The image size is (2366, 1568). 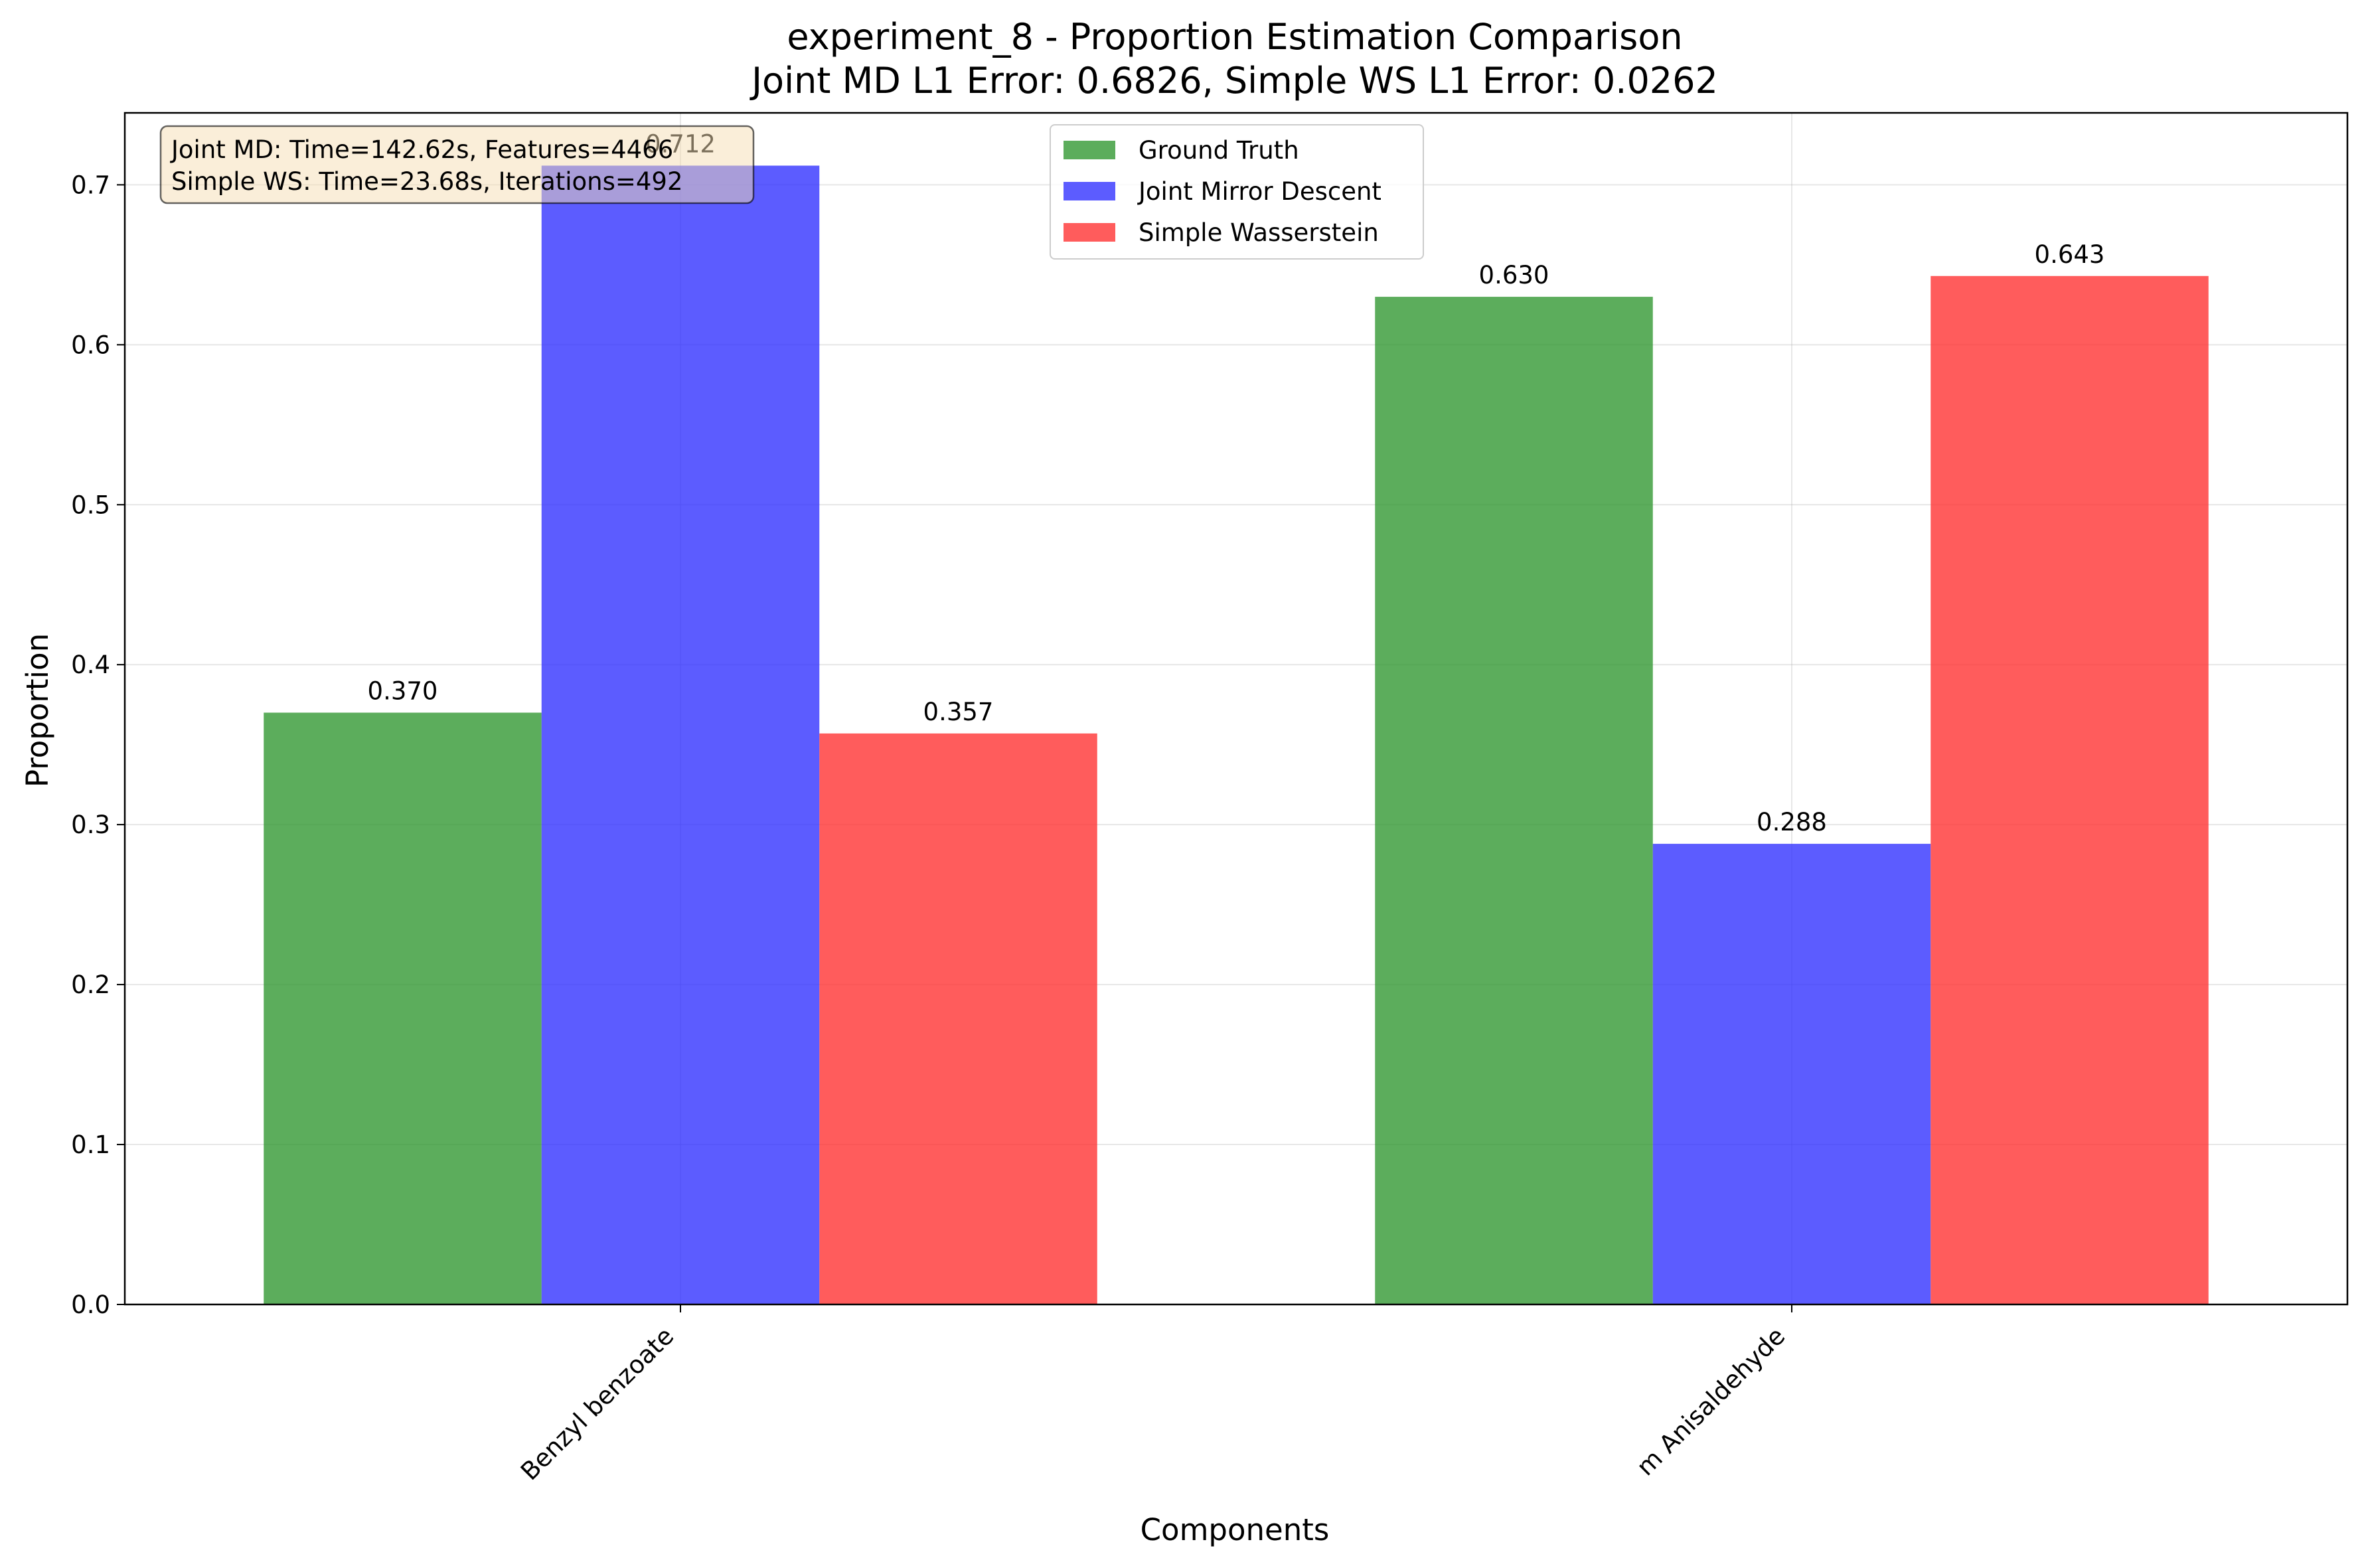 I want to click on y-tick-label: 0.1, so click(x=91, y=1145).